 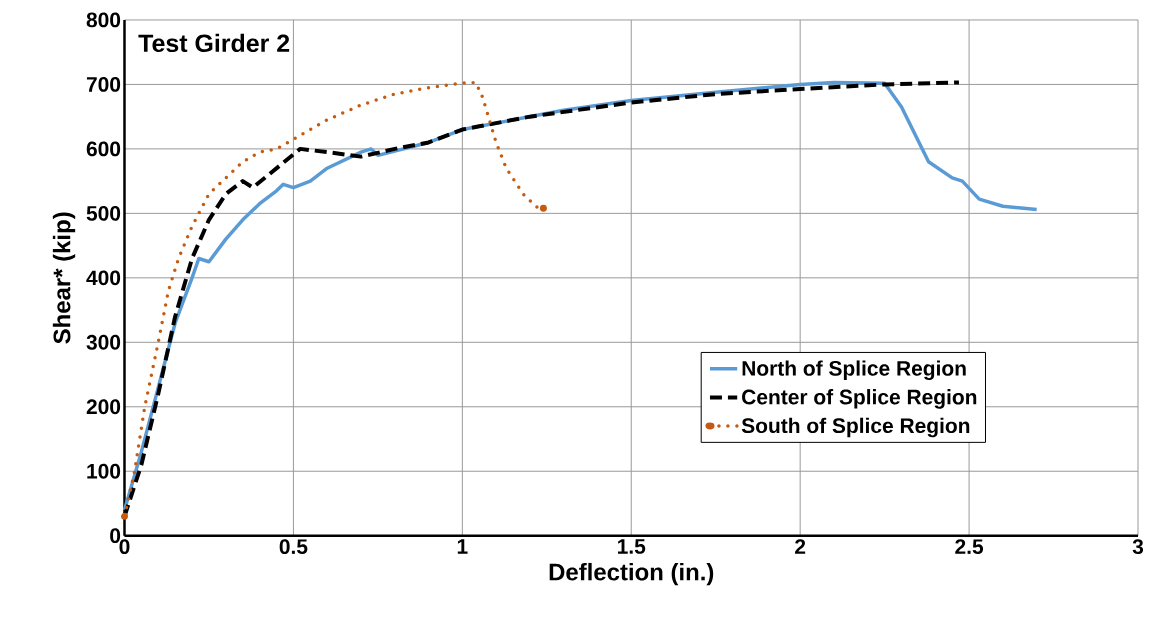 I want to click on y-axis-title: Shear* (kip), so click(x=64, y=278).